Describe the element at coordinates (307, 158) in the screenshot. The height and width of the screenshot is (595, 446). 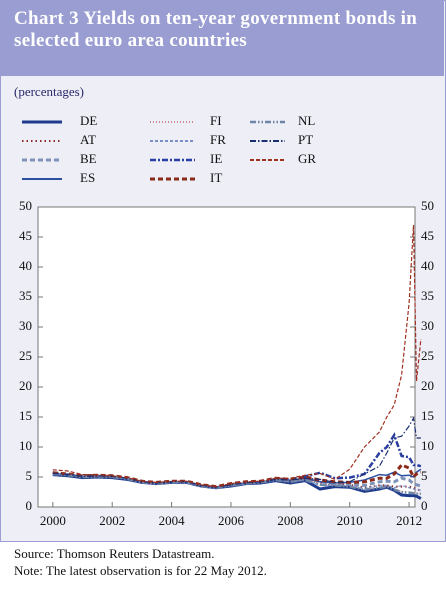
I see `legend-label: GR` at that location.